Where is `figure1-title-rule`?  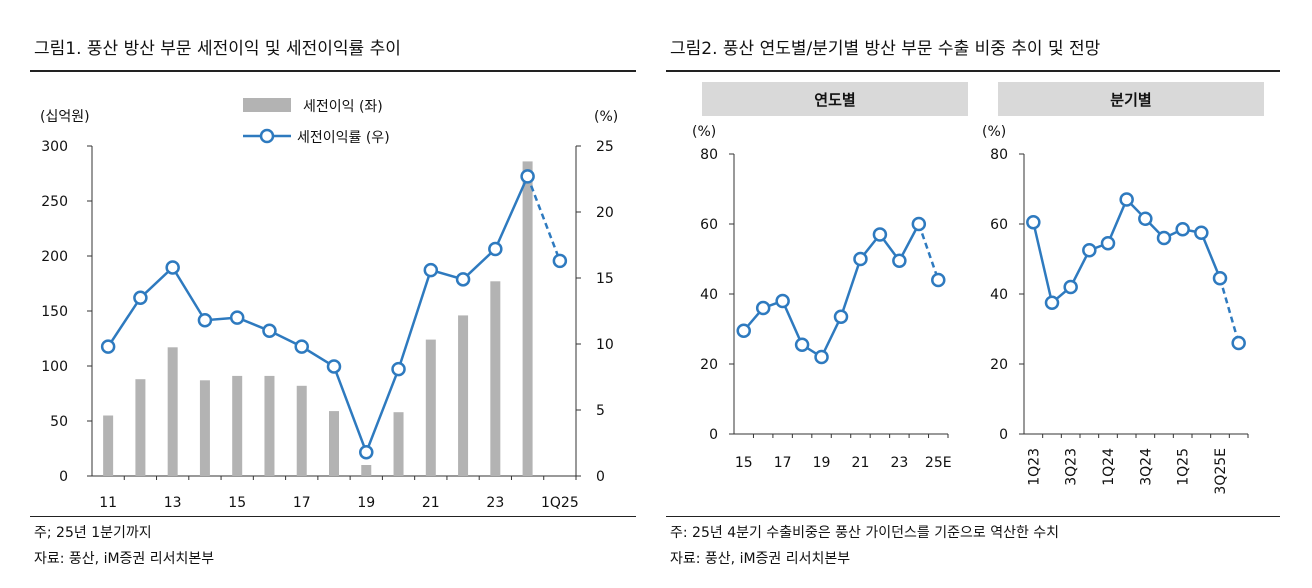
figure1-title-rule is located at coordinates (333, 71).